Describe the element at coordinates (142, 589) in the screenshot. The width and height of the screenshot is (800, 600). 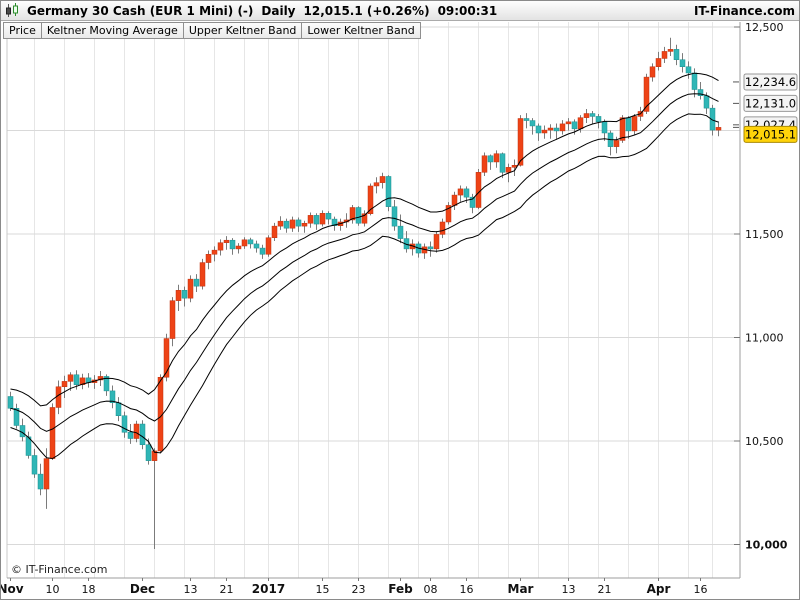
I see `x-tick-label: Dec` at that location.